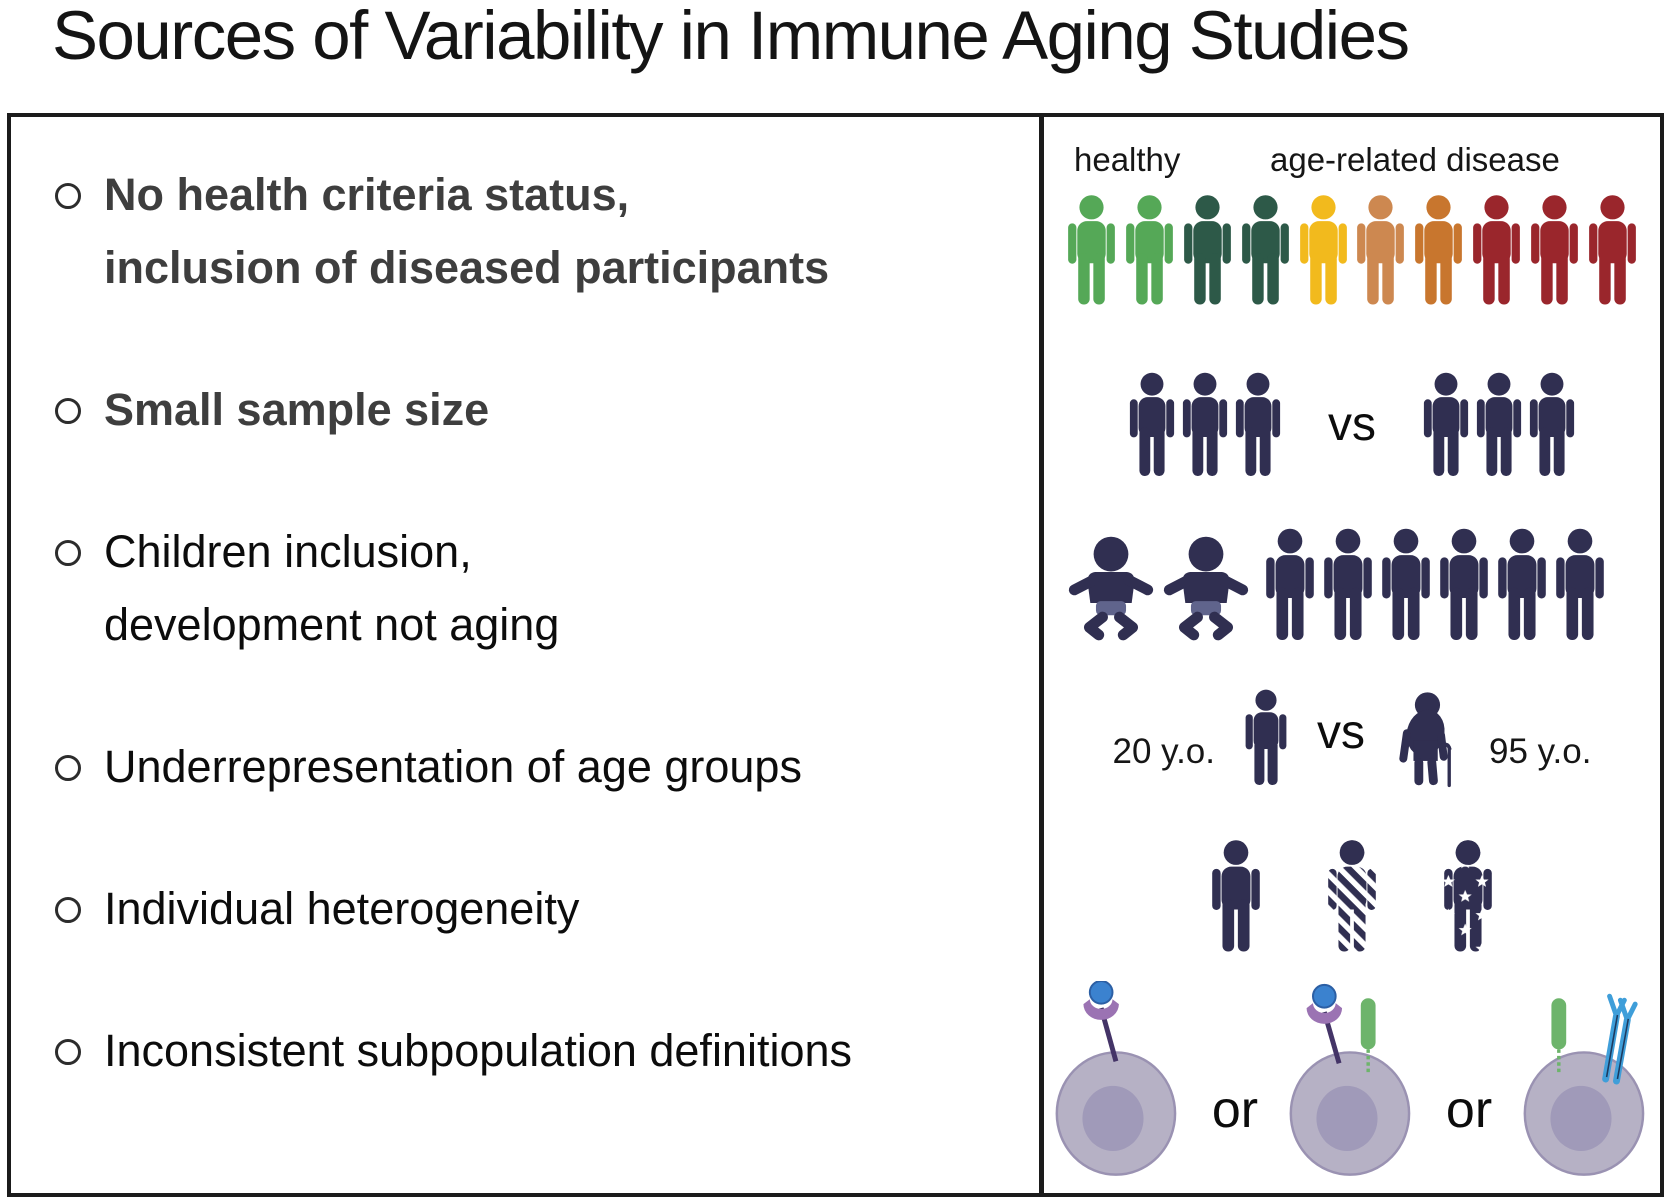 Image resolution: width=1671 pixels, height=1204 pixels. I want to click on cell-with-green-receptor-and-antibody-receptor, so click(1584, 1084).